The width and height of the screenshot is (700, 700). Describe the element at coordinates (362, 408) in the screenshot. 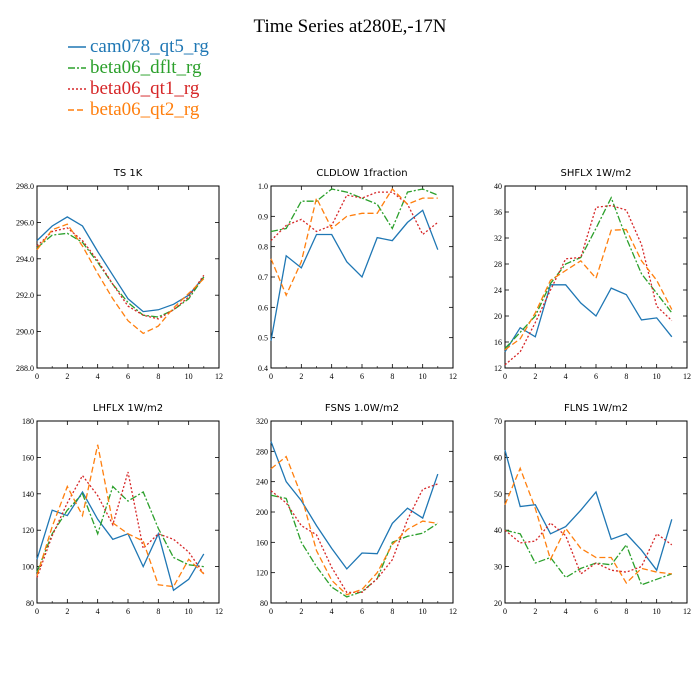

I see `panel-title: FSNS 1.0W/m2` at that location.